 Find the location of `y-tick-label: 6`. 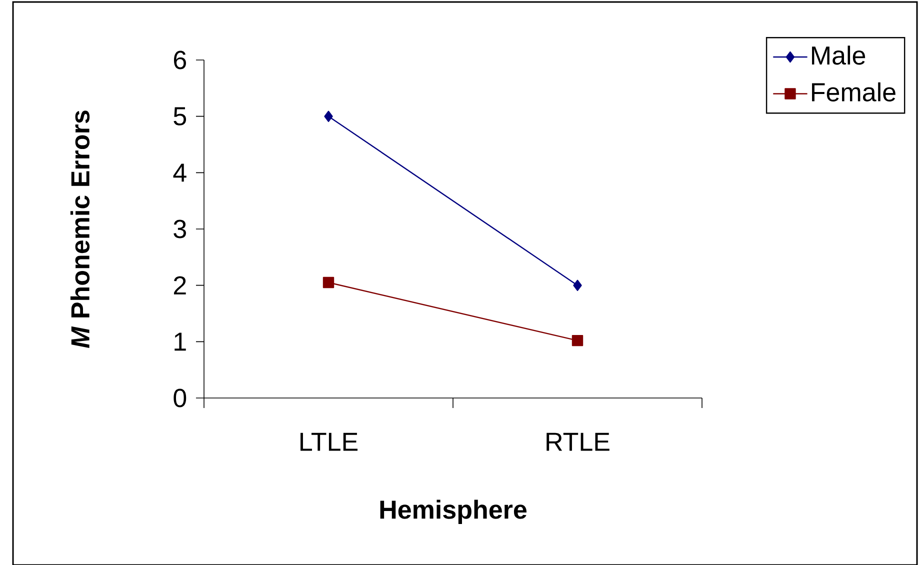

y-tick-label: 6 is located at coordinates (180, 60).